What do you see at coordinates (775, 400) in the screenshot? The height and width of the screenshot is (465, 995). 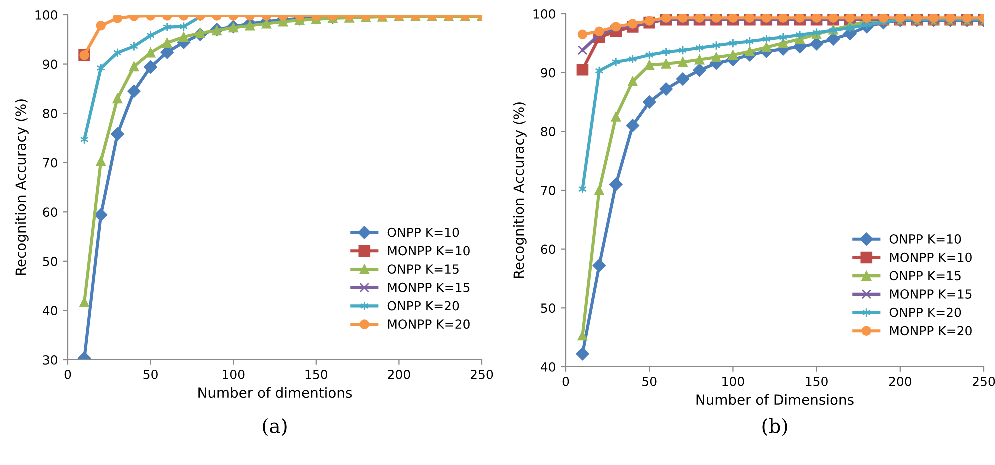 I see `x-axis-title: Number of Dimensions` at bounding box center [775, 400].